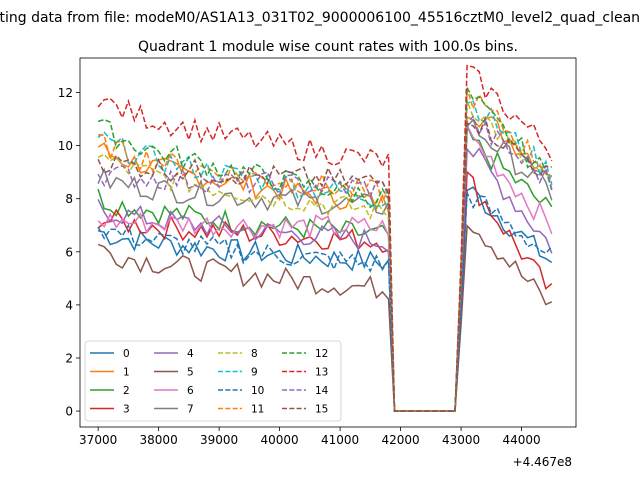  I want to click on x-offset-label: +4.467e8, so click(542, 462).